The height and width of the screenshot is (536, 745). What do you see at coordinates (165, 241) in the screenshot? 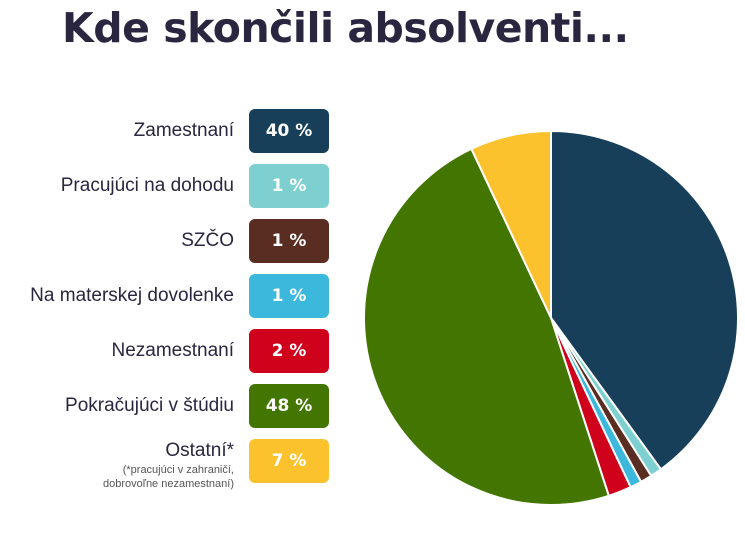
I see `legend-item: SZČO 1 %` at bounding box center [165, 241].